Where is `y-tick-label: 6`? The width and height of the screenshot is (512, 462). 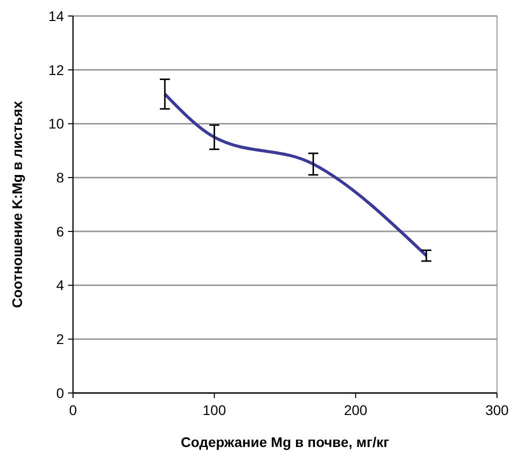
y-tick-label: 6 is located at coordinates (60, 231).